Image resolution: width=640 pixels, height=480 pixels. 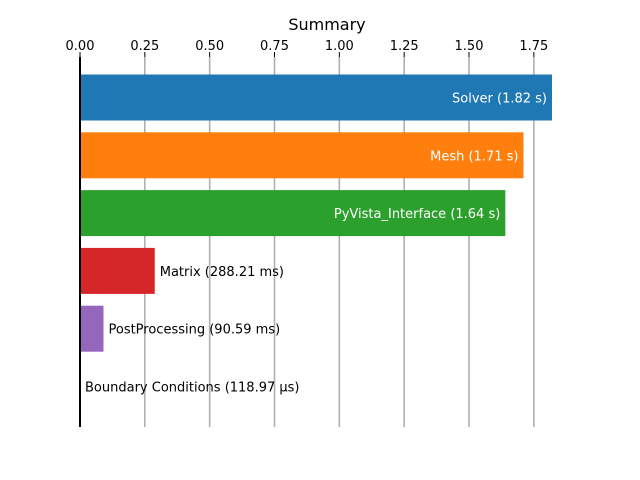 What do you see at coordinates (469, 46) in the screenshot?
I see `x-tick-label: 1.50` at bounding box center [469, 46].